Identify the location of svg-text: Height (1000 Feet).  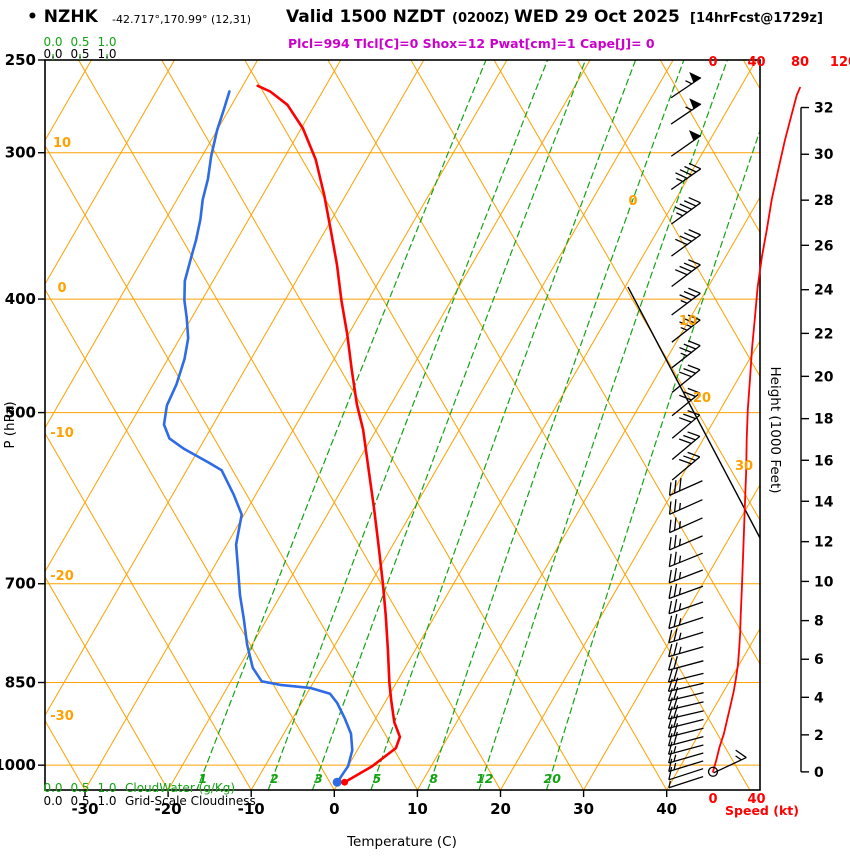
(775, 429).